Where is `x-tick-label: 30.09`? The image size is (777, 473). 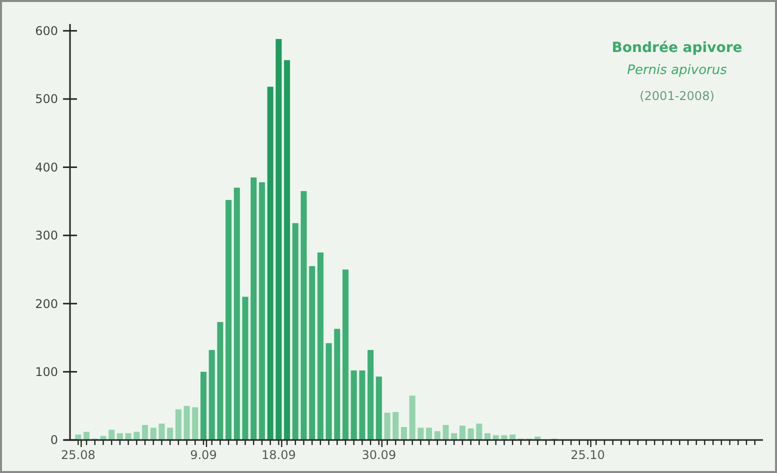
x-tick-label: 30.09 is located at coordinates (379, 455).